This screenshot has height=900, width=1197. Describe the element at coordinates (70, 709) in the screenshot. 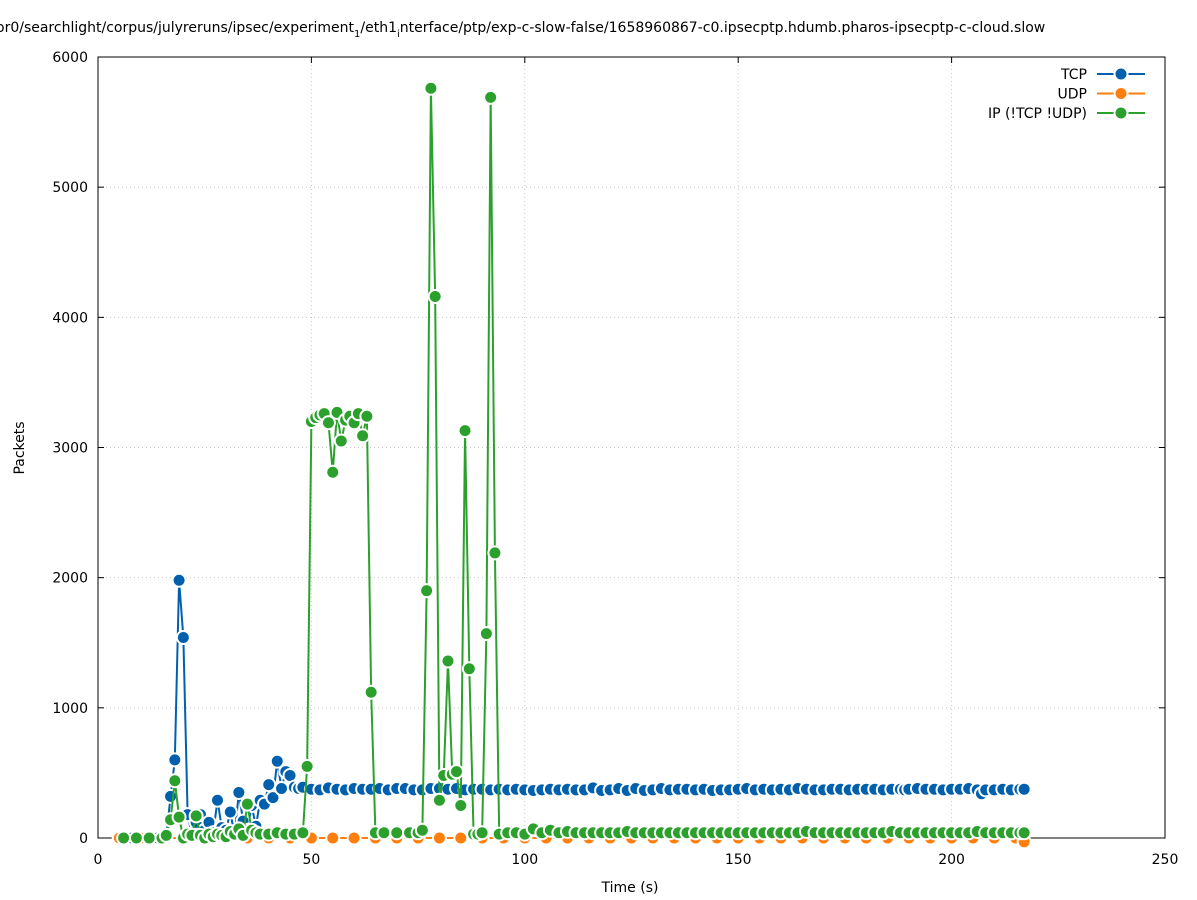

I see `y-tick-label: 1000` at that location.